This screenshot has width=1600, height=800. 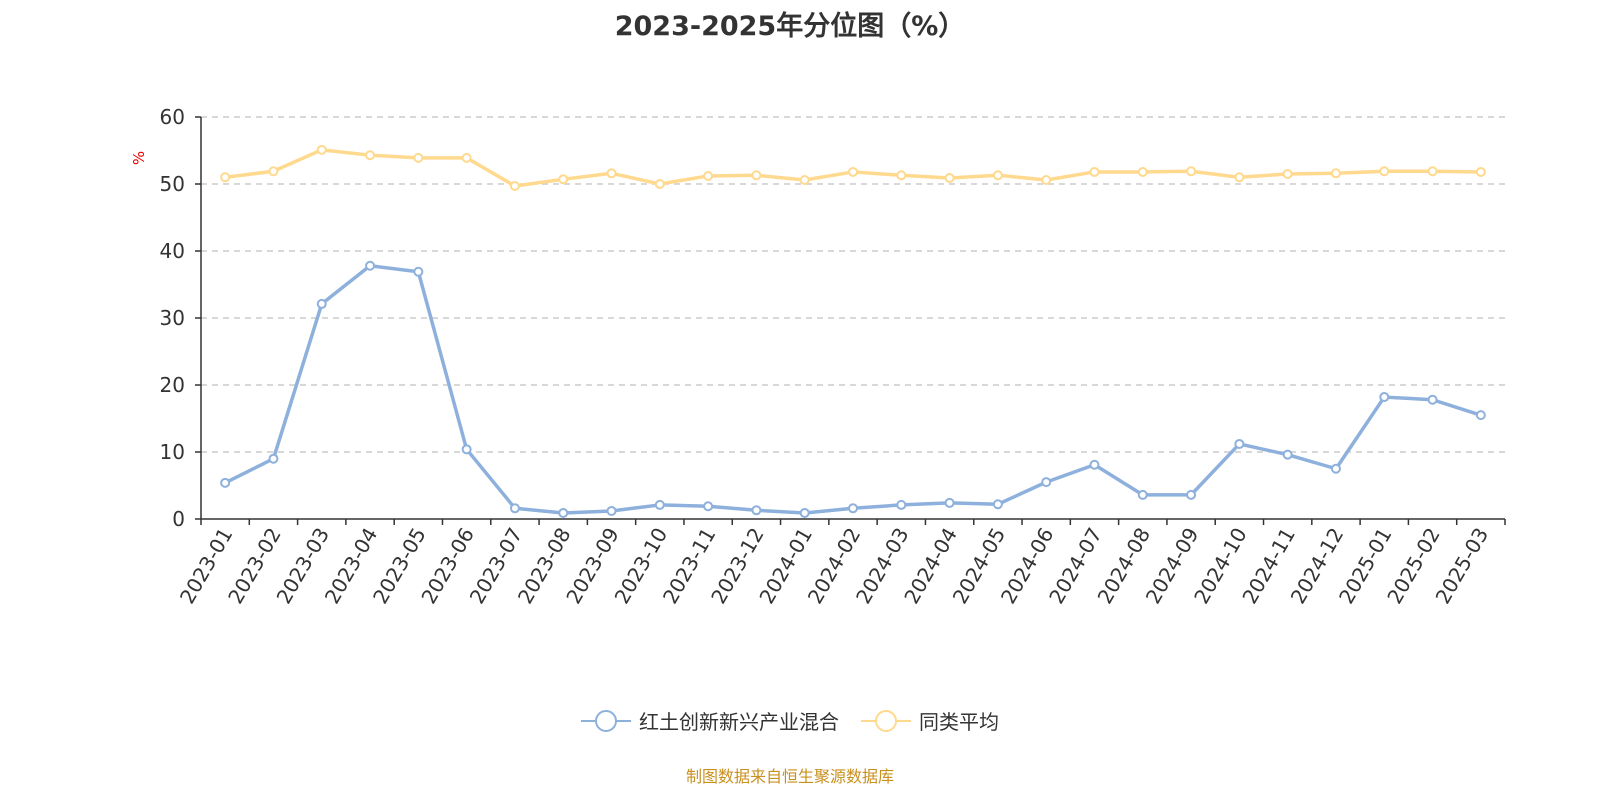 I want to click on legend-item: 同类平均, so click(x=930, y=720).